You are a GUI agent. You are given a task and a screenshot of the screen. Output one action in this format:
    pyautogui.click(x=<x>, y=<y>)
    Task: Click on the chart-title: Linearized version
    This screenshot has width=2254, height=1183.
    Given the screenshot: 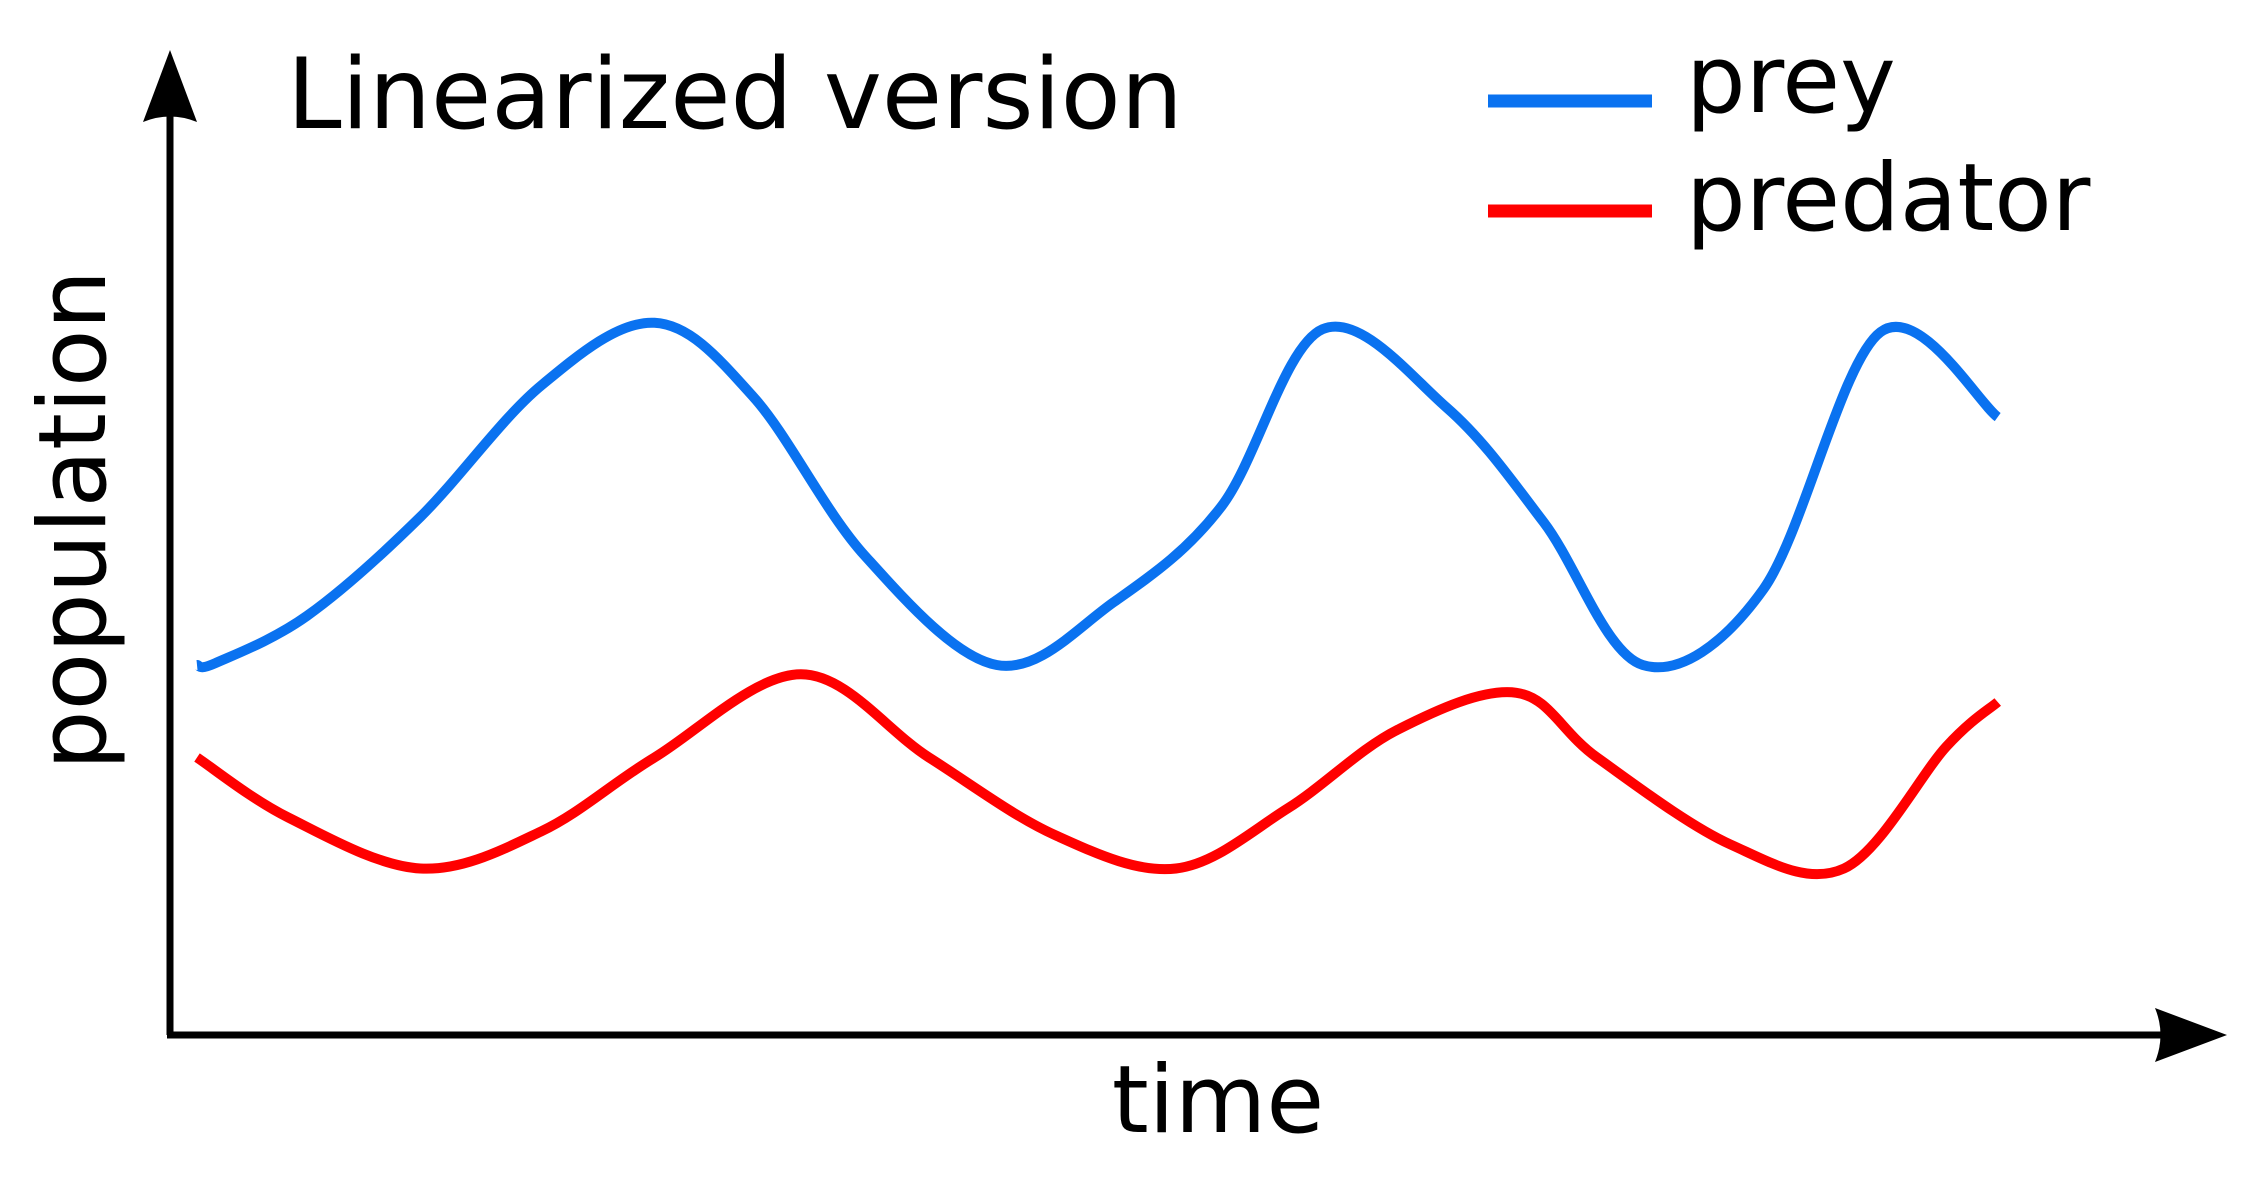 What is the action you would take?
    pyautogui.click(x=735, y=95)
    